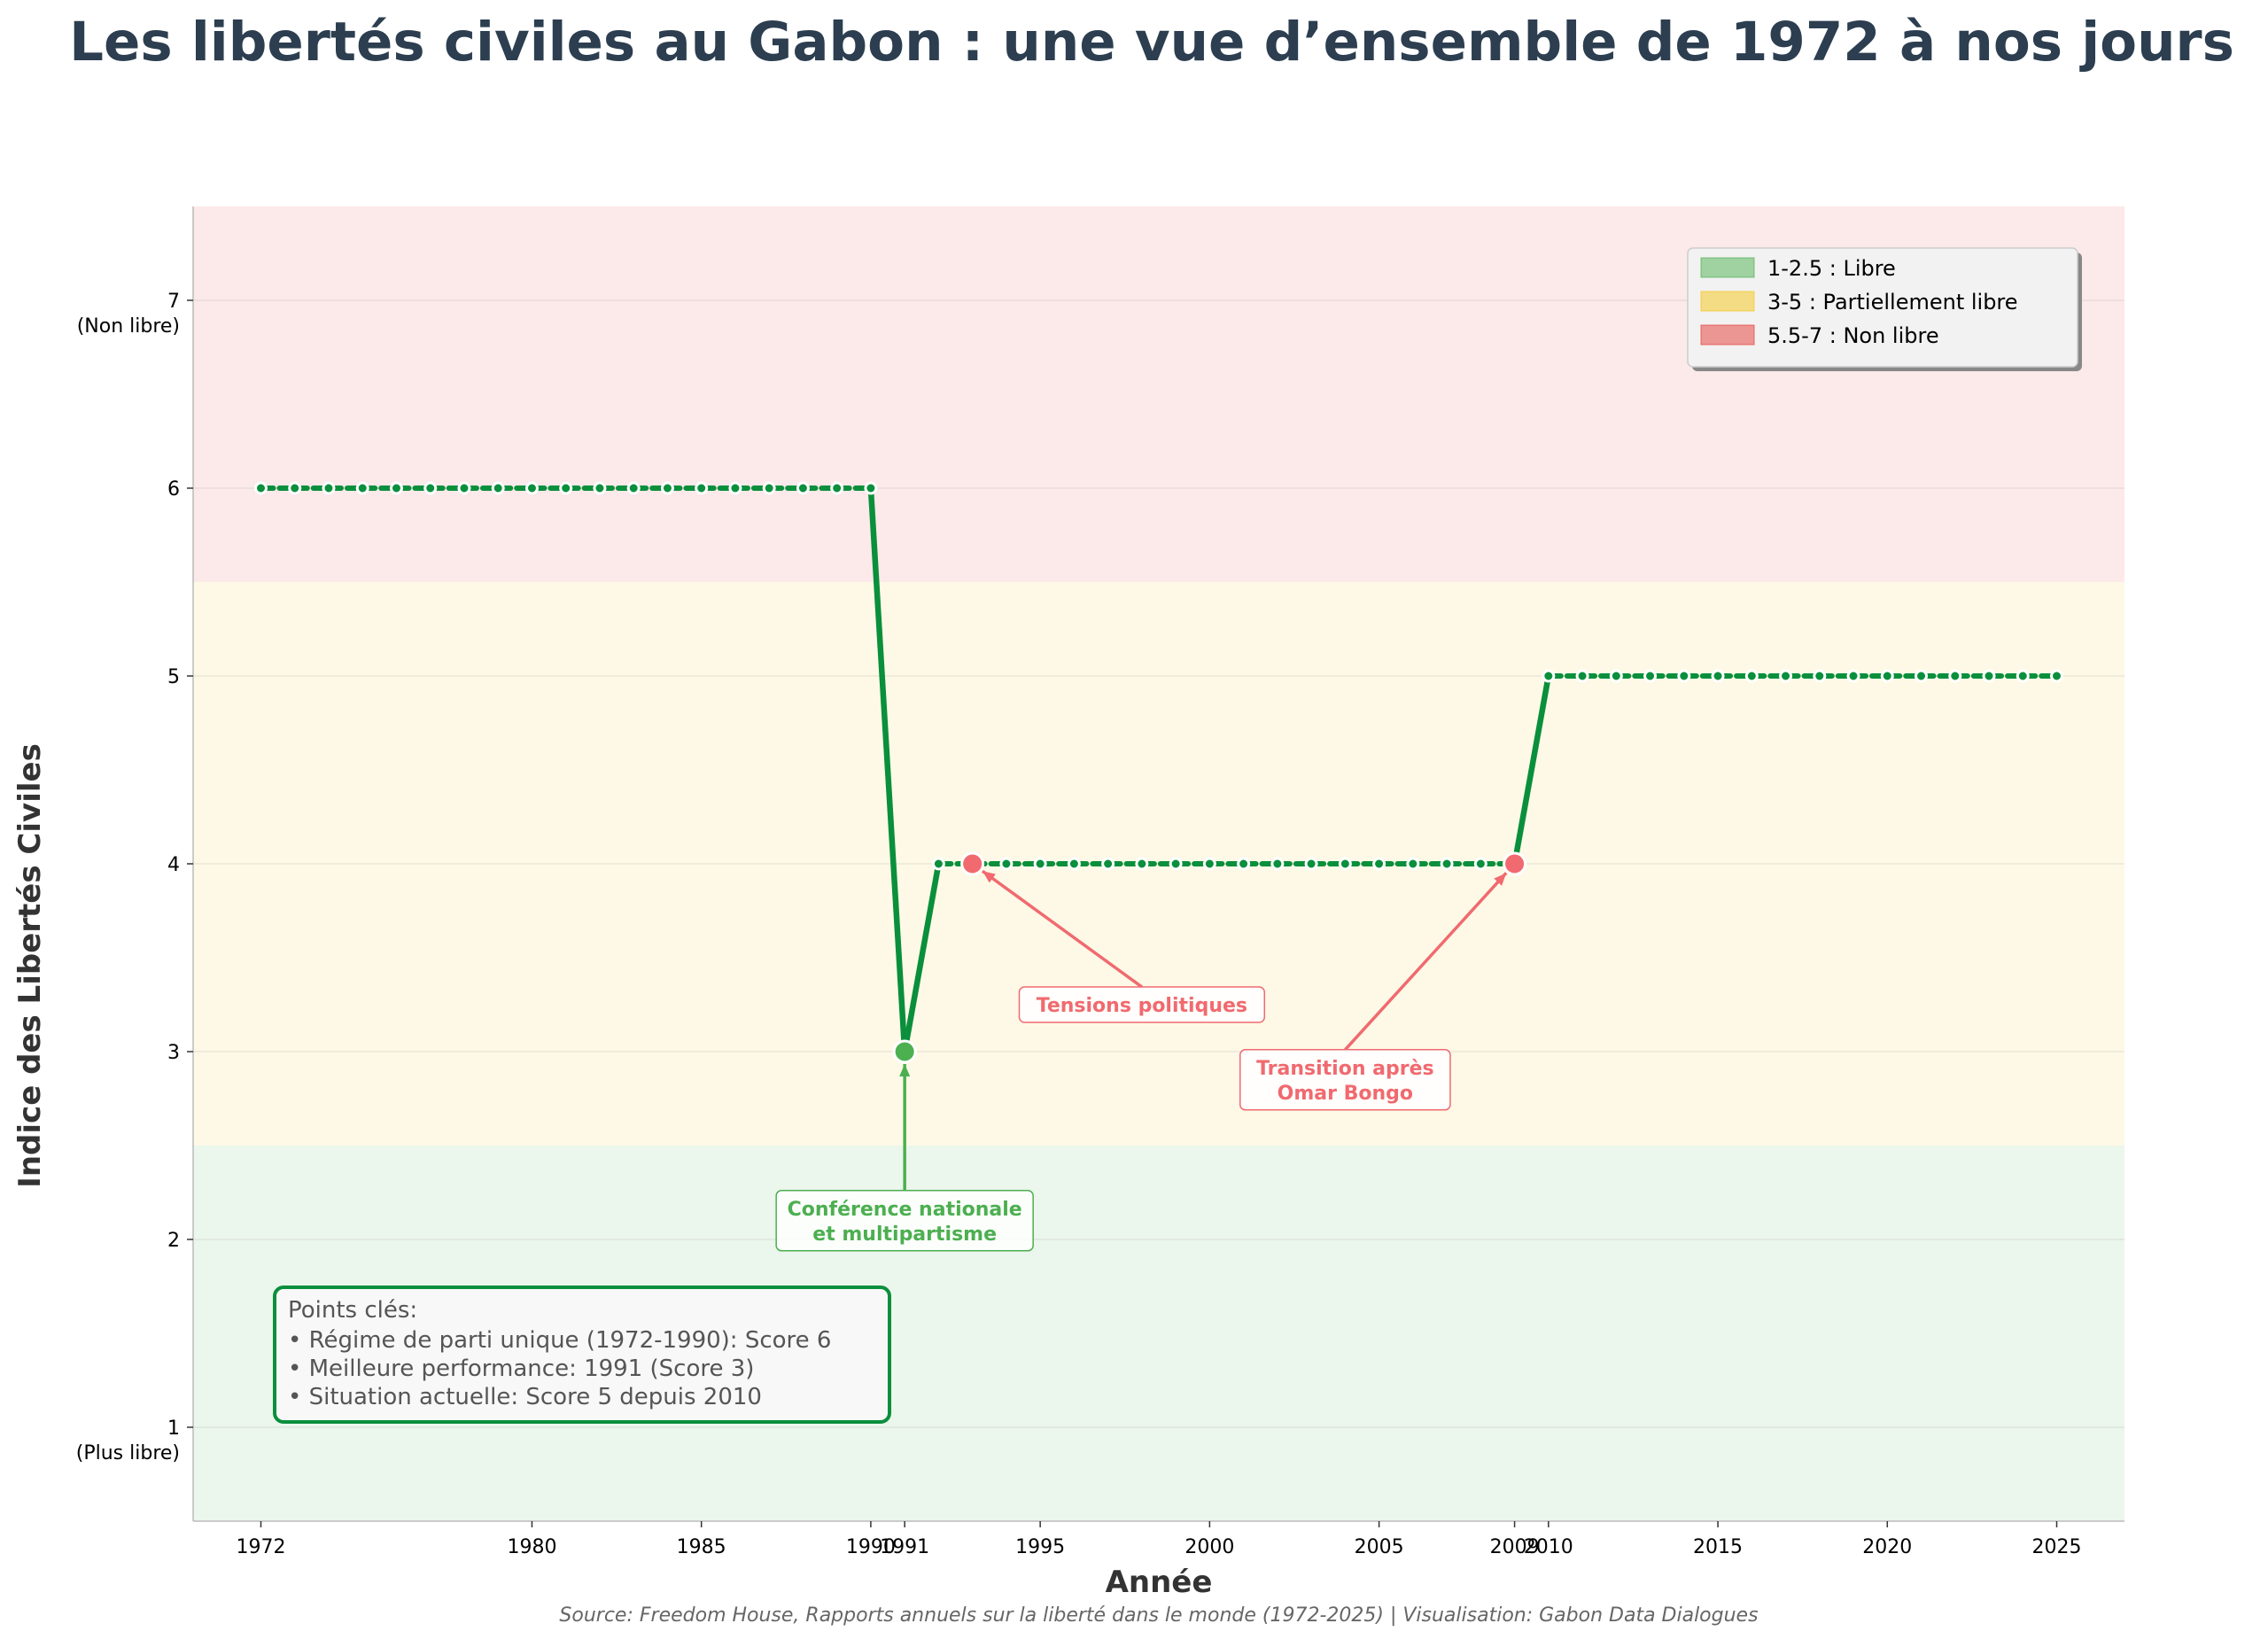  What do you see at coordinates (871, 1547) in the screenshot?
I see `x-tick-label: 1990` at bounding box center [871, 1547].